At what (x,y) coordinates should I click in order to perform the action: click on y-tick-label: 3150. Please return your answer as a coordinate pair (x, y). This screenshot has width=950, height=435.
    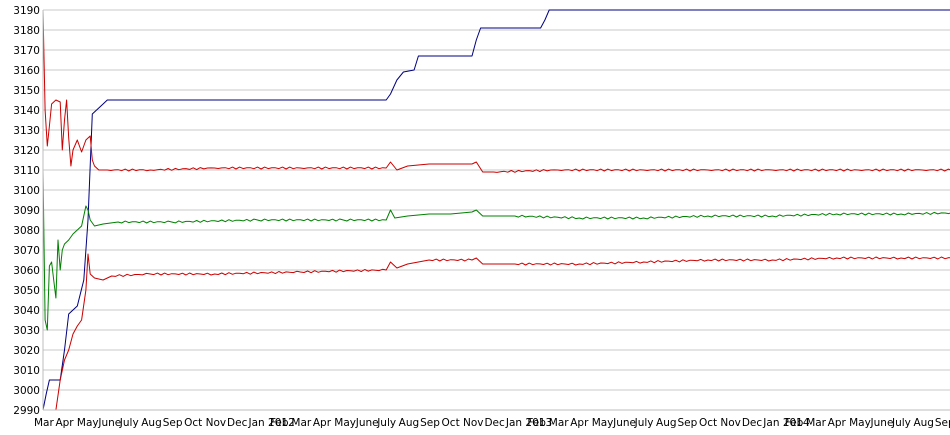
    Looking at the image, I should click on (26, 91).